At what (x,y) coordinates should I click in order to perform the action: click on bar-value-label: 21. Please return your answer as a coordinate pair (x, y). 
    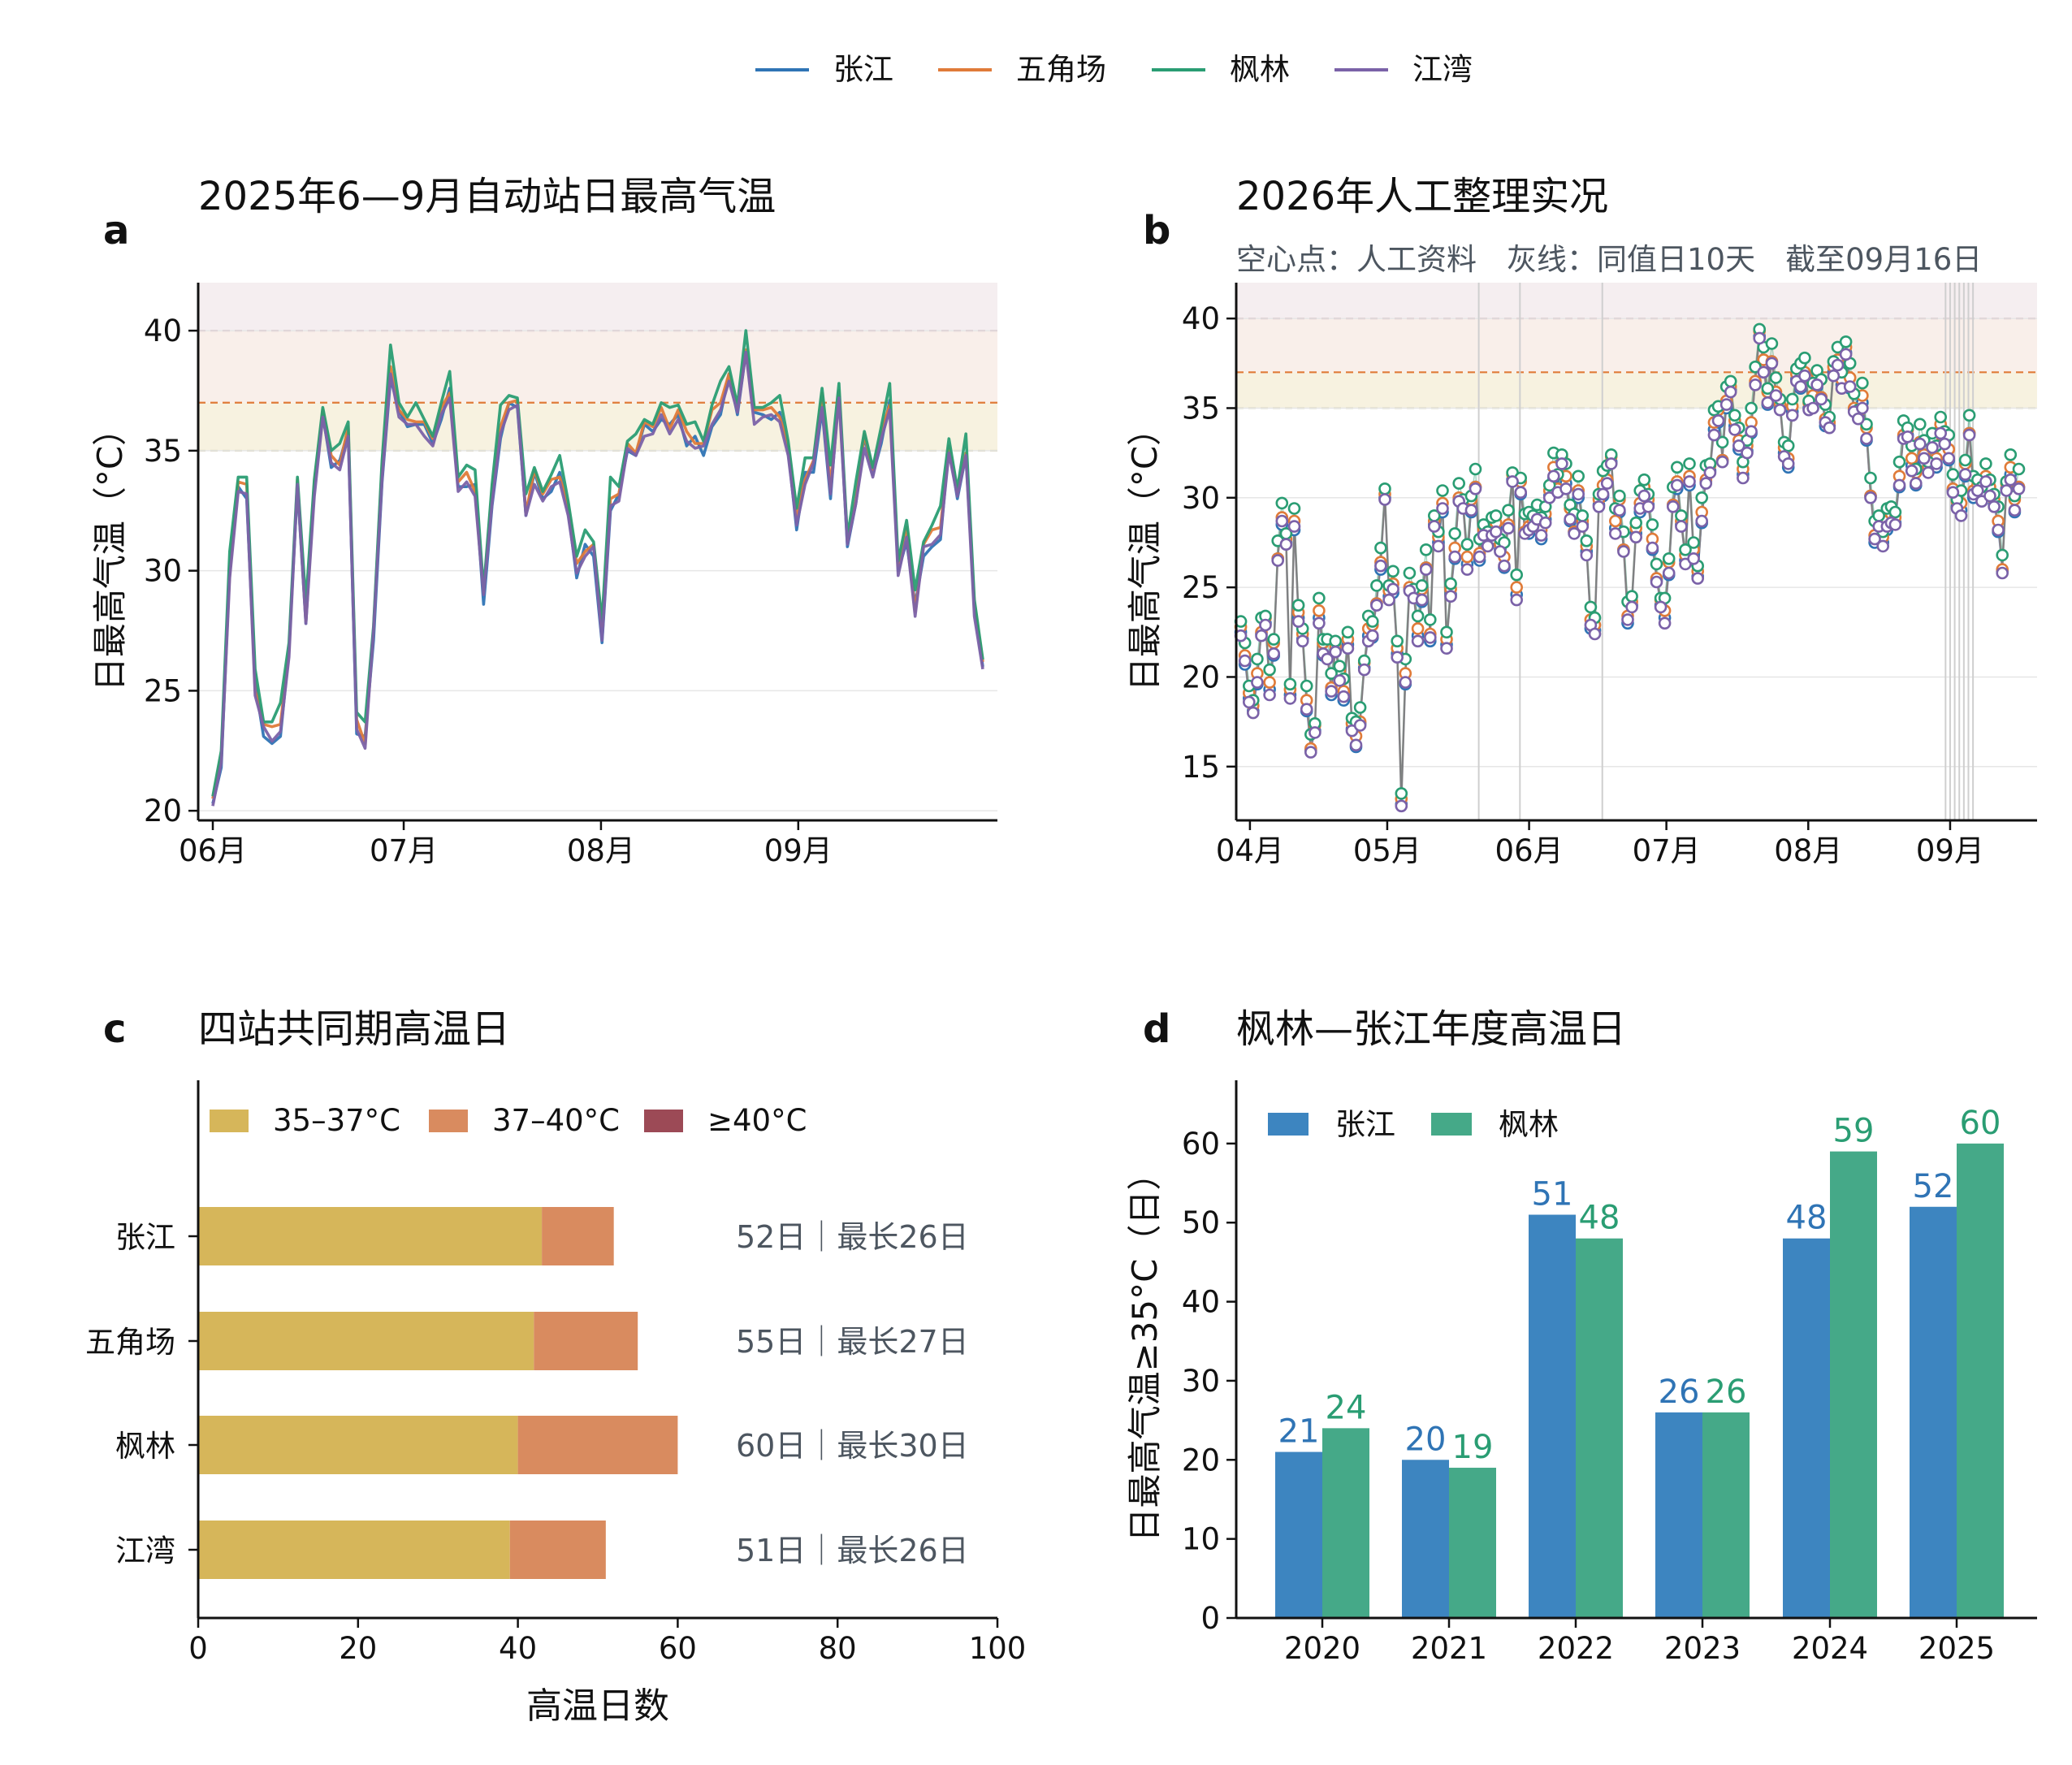
    Looking at the image, I should click on (1299, 1432).